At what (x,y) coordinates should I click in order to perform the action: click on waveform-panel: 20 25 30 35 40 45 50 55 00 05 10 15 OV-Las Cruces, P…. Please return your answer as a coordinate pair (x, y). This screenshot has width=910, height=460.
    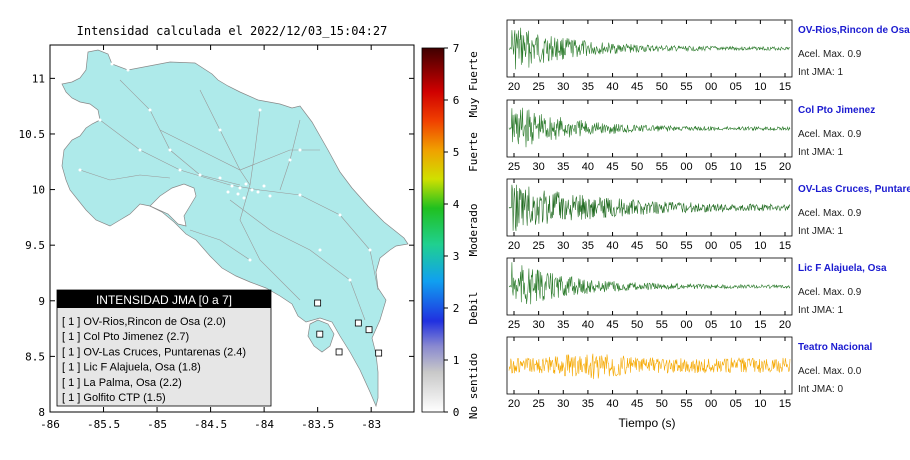
    Looking at the image, I should click on (708, 215).